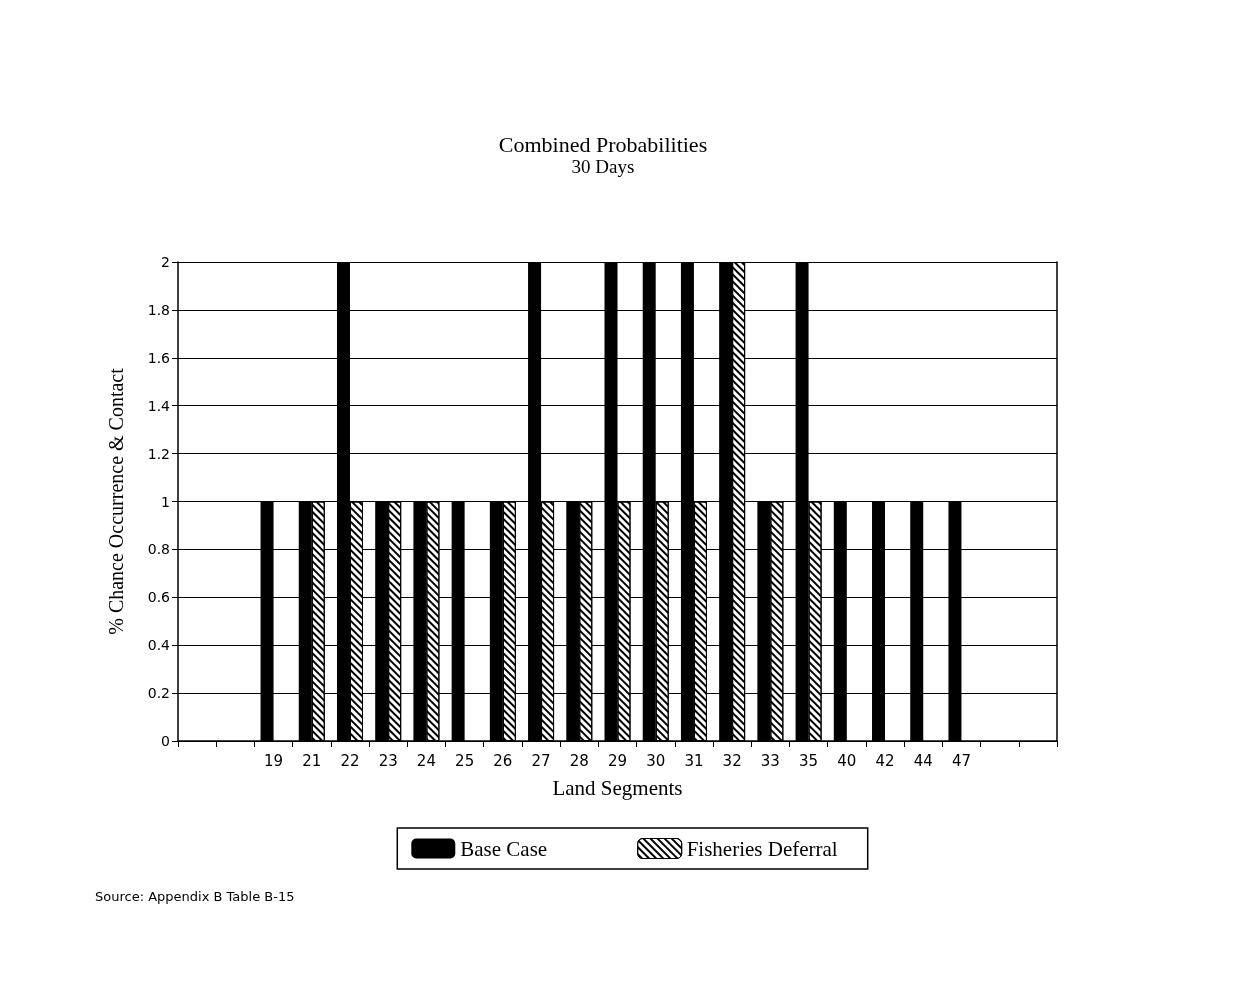  I want to click on x-tick-label: 47, so click(961, 760).